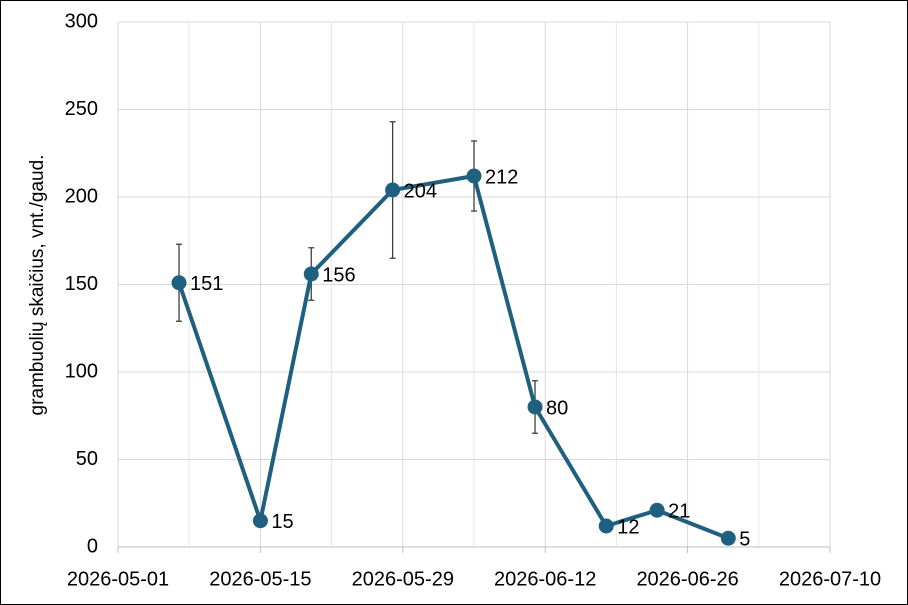  Describe the element at coordinates (87, 459) in the screenshot. I see `y-tick-label: 50` at that location.